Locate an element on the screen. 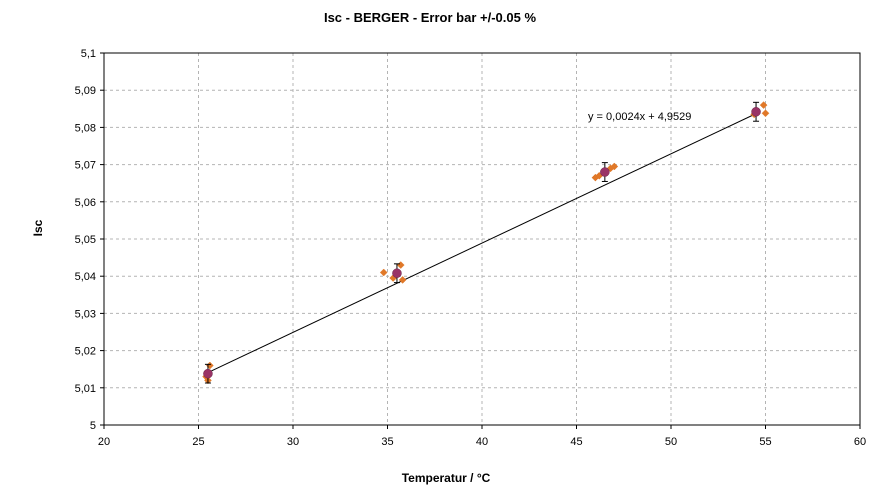  y-tick-label: 5,01 is located at coordinates (85, 389).